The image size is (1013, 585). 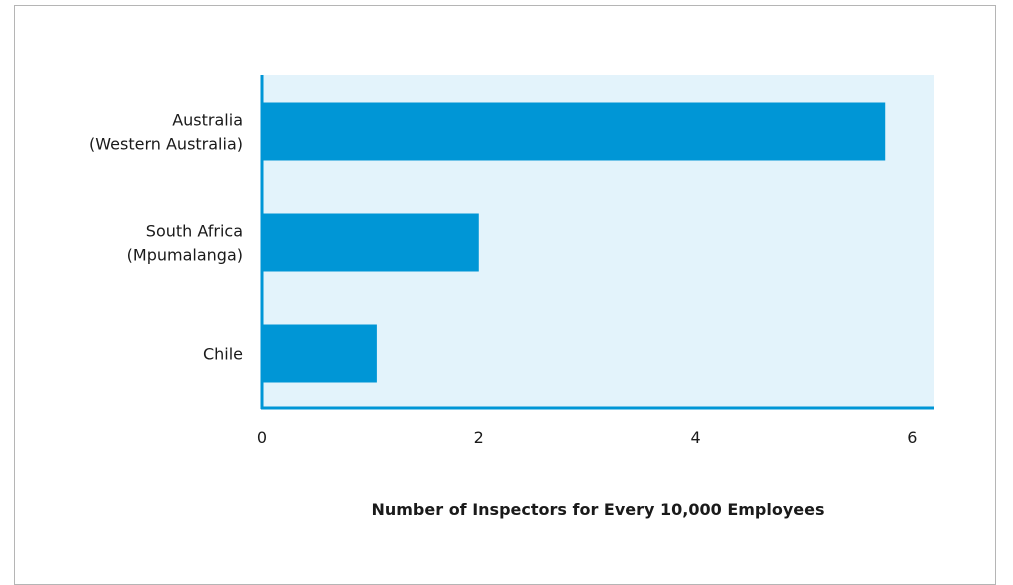 What do you see at coordinates (223, 354) in the screenshot?
I see `y-tick-label: Chile` at bounding box center [223, 354].